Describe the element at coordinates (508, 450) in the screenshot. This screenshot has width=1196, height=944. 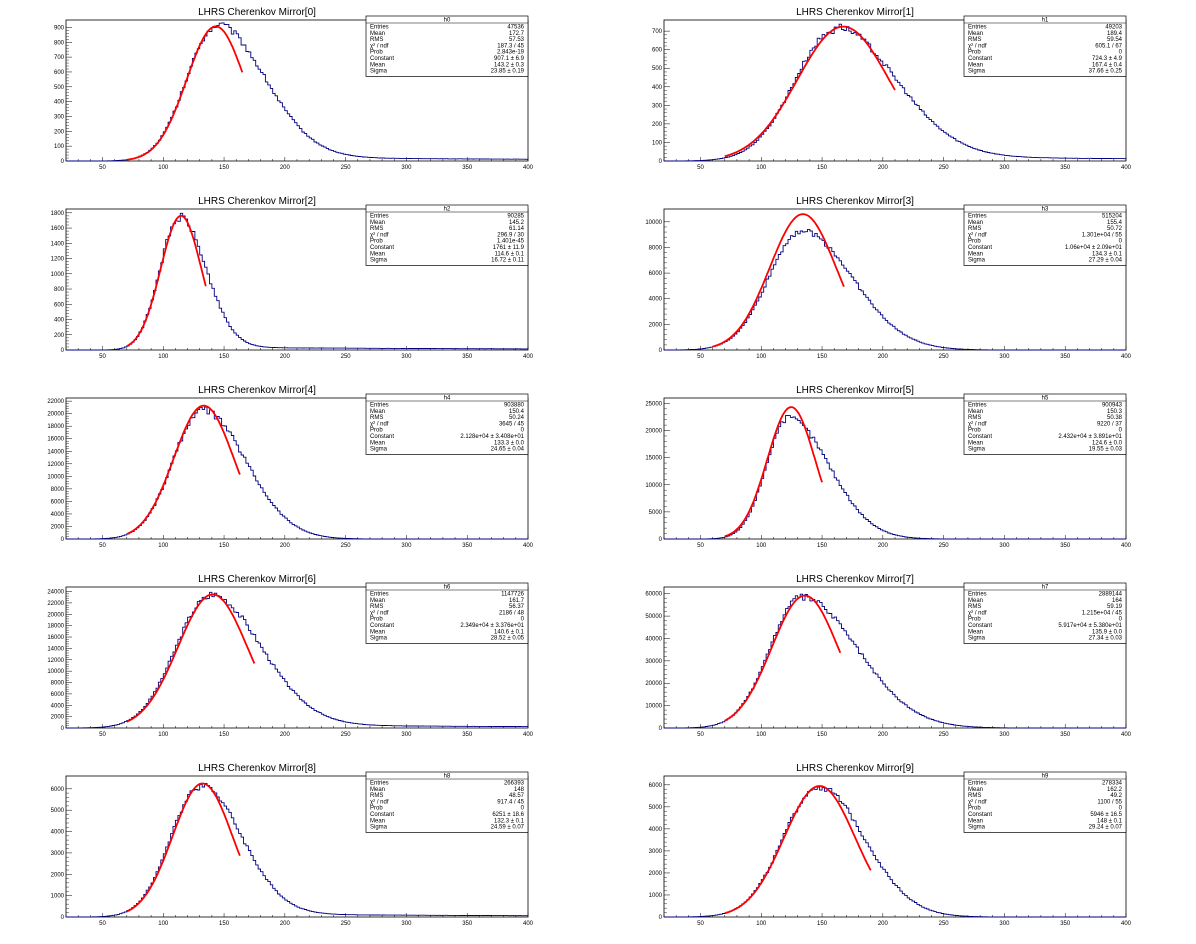
I see `stats-value: 24.65 ± 0.04` at that location.